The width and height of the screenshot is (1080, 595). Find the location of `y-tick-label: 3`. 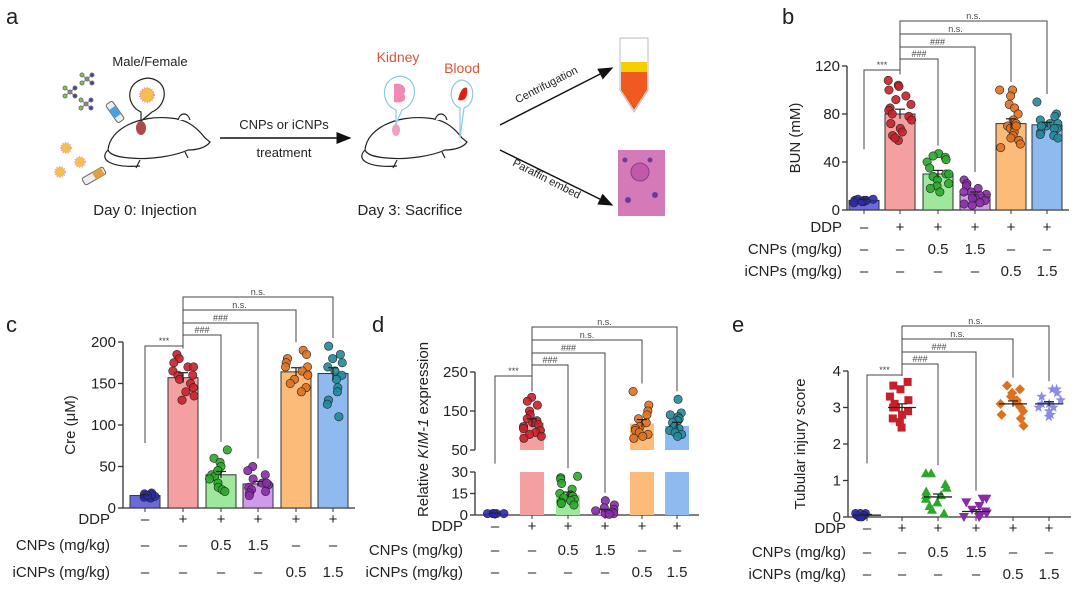

y-tick-label: 3 is located at coordinates (837, 408).